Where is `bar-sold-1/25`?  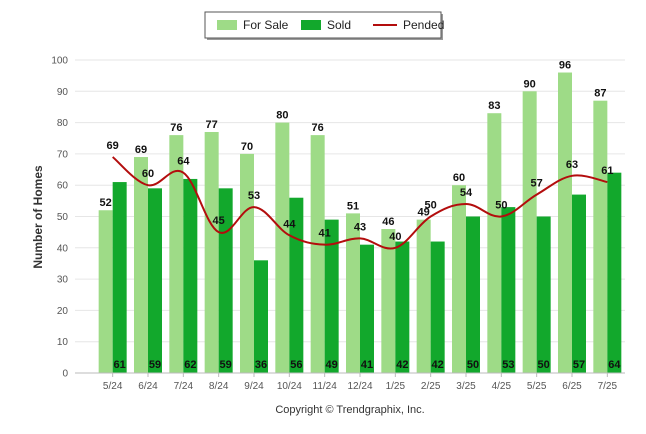
bar-sold-1/25 is located at coordinates (402, 307).